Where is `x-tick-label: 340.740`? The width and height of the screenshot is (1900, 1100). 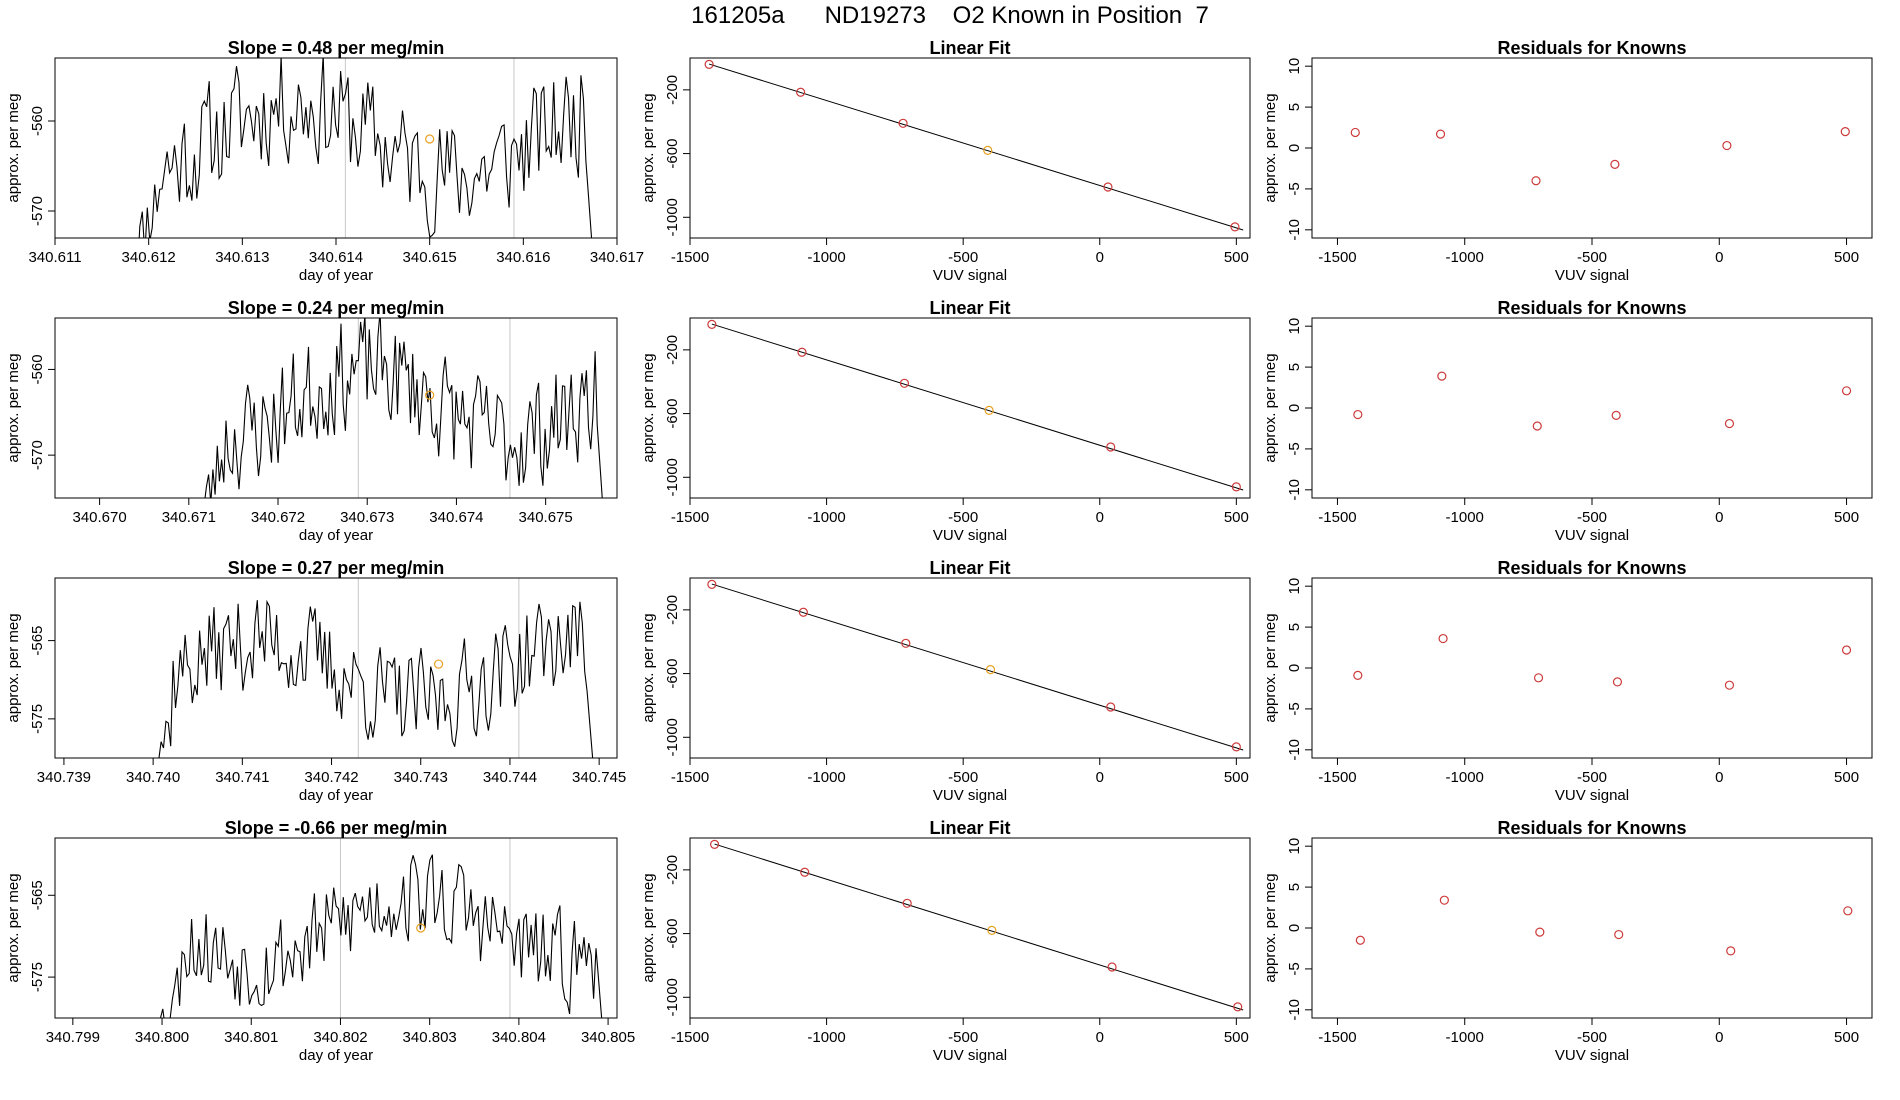 x-tick-label: 340.740 is located at coordinates (153, 777).